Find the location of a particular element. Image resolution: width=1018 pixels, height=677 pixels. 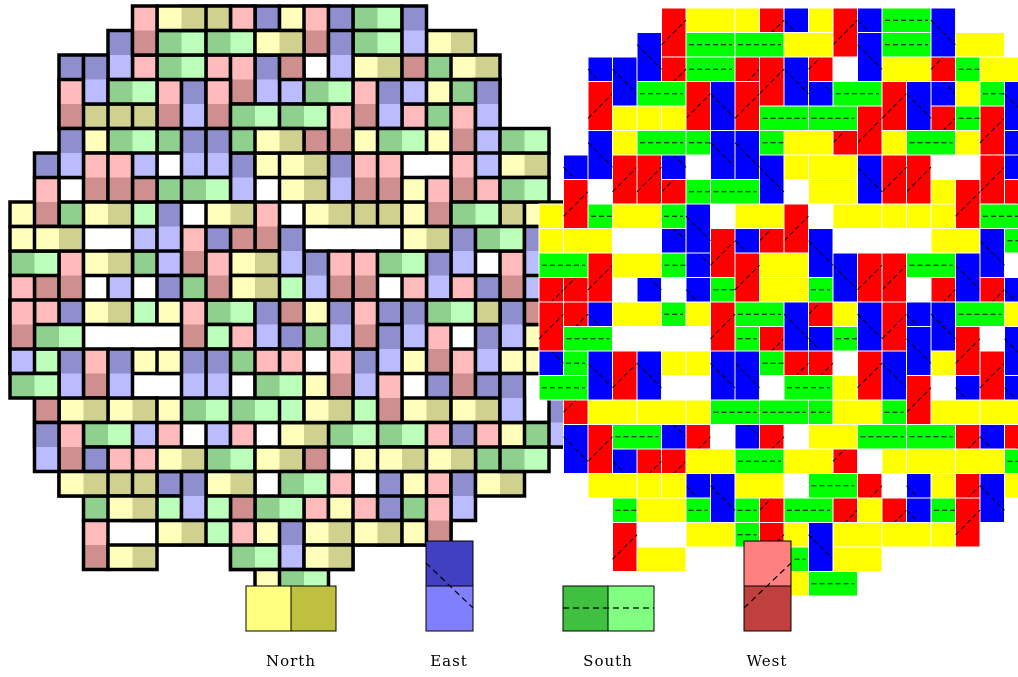

legend-label-south: South is located at coordinates (608, 661).